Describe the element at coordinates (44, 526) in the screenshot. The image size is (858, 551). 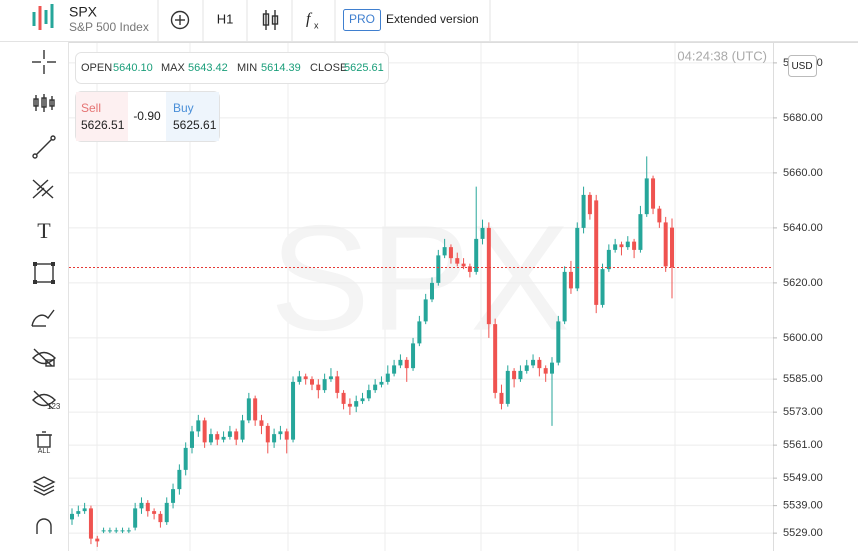
I see `magnet-tool` at that location.